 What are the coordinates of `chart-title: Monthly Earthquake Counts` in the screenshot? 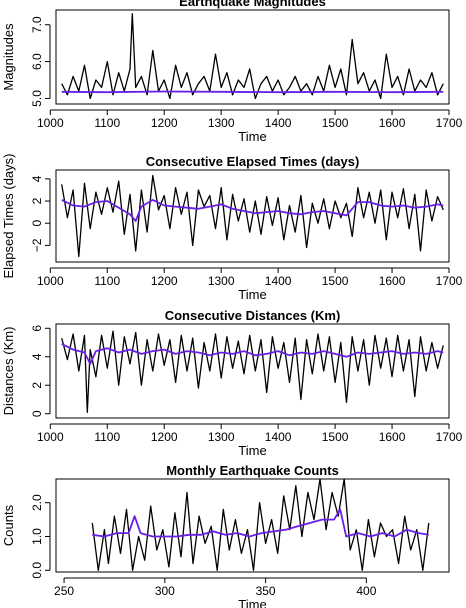 It's located at (252, 470).